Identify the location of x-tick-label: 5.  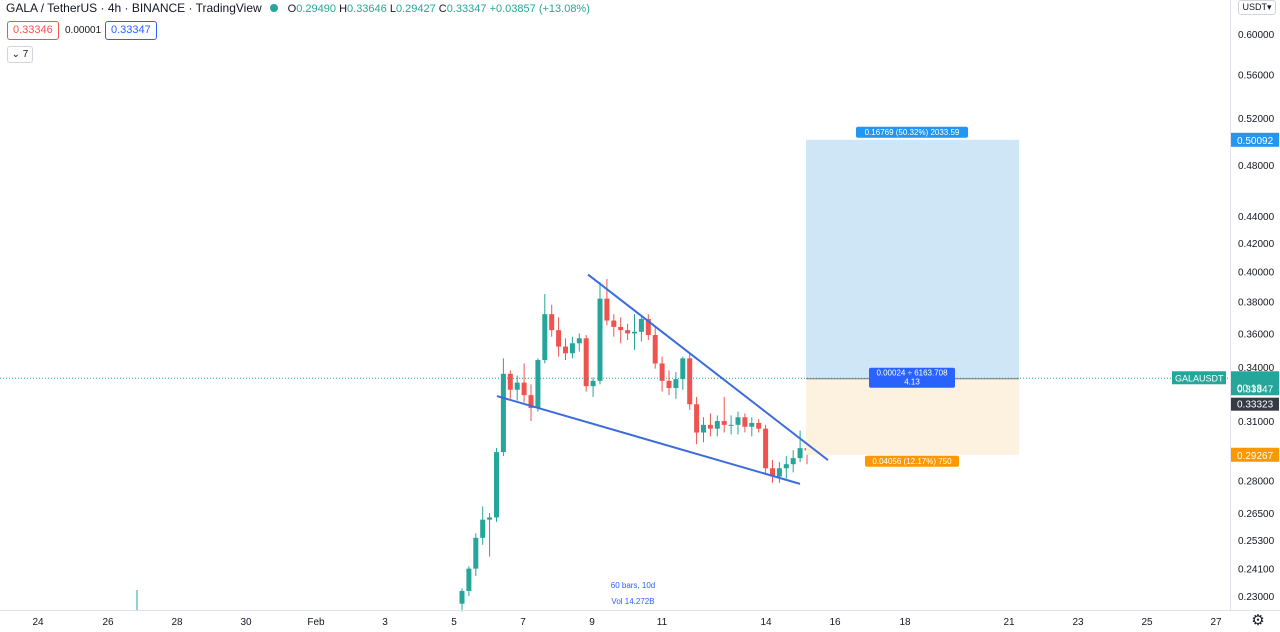
(454, 622).